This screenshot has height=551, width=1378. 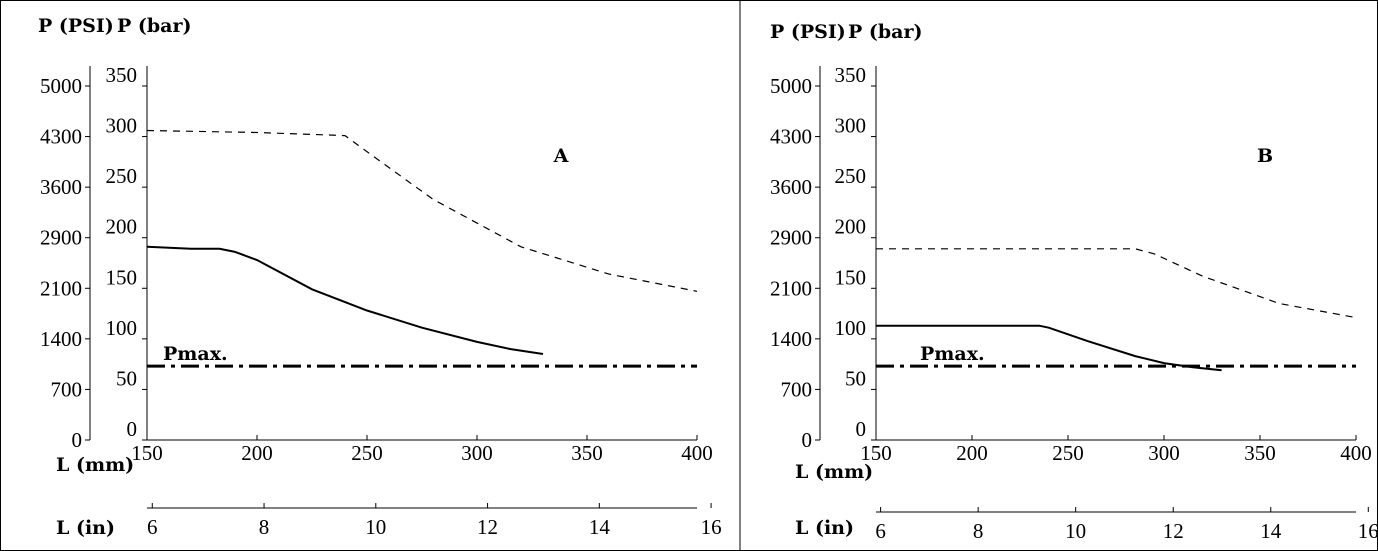 What do you see at coordinates (1265, 156) in the screenshot?
I see `panel-label: B` at bounding box center [1265, 156].